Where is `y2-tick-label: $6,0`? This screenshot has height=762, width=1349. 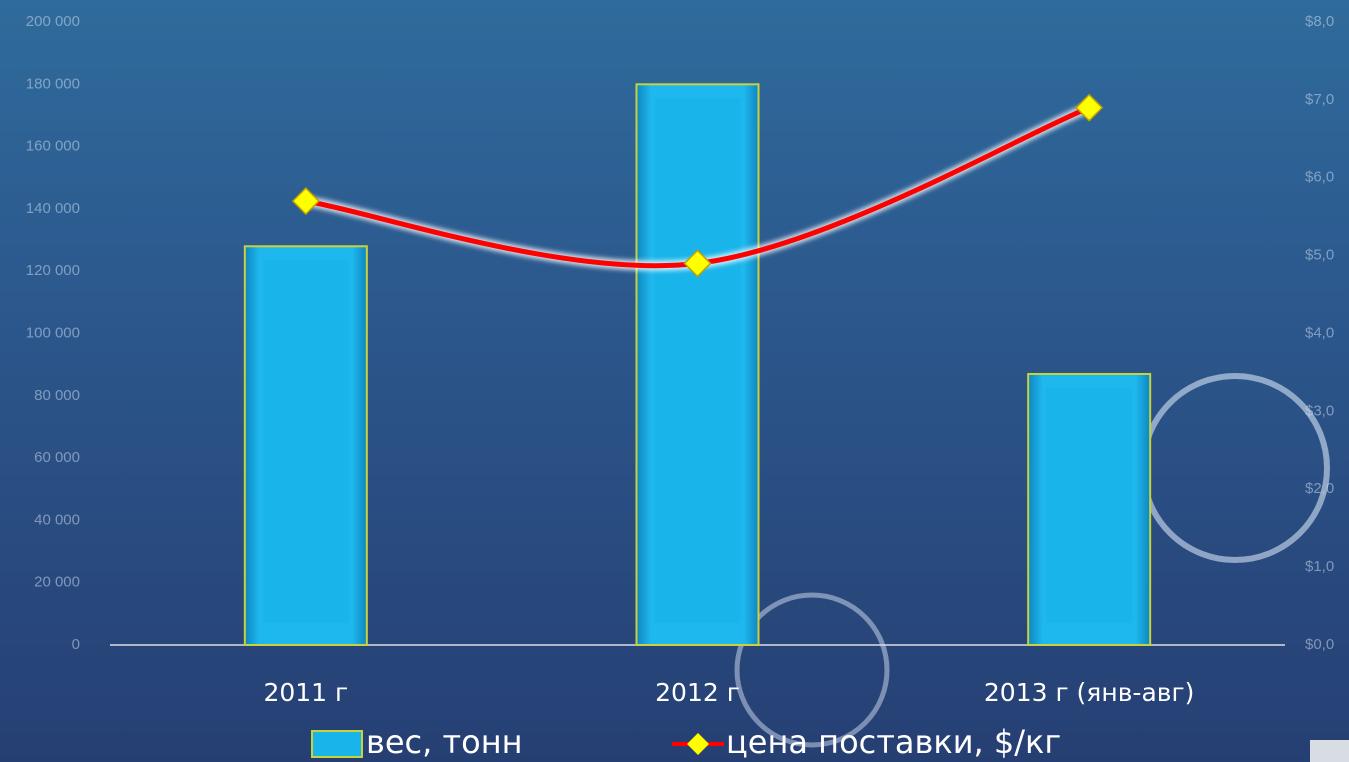 y2-tick-label: $6,0 is located at coordinates (1319, 177).